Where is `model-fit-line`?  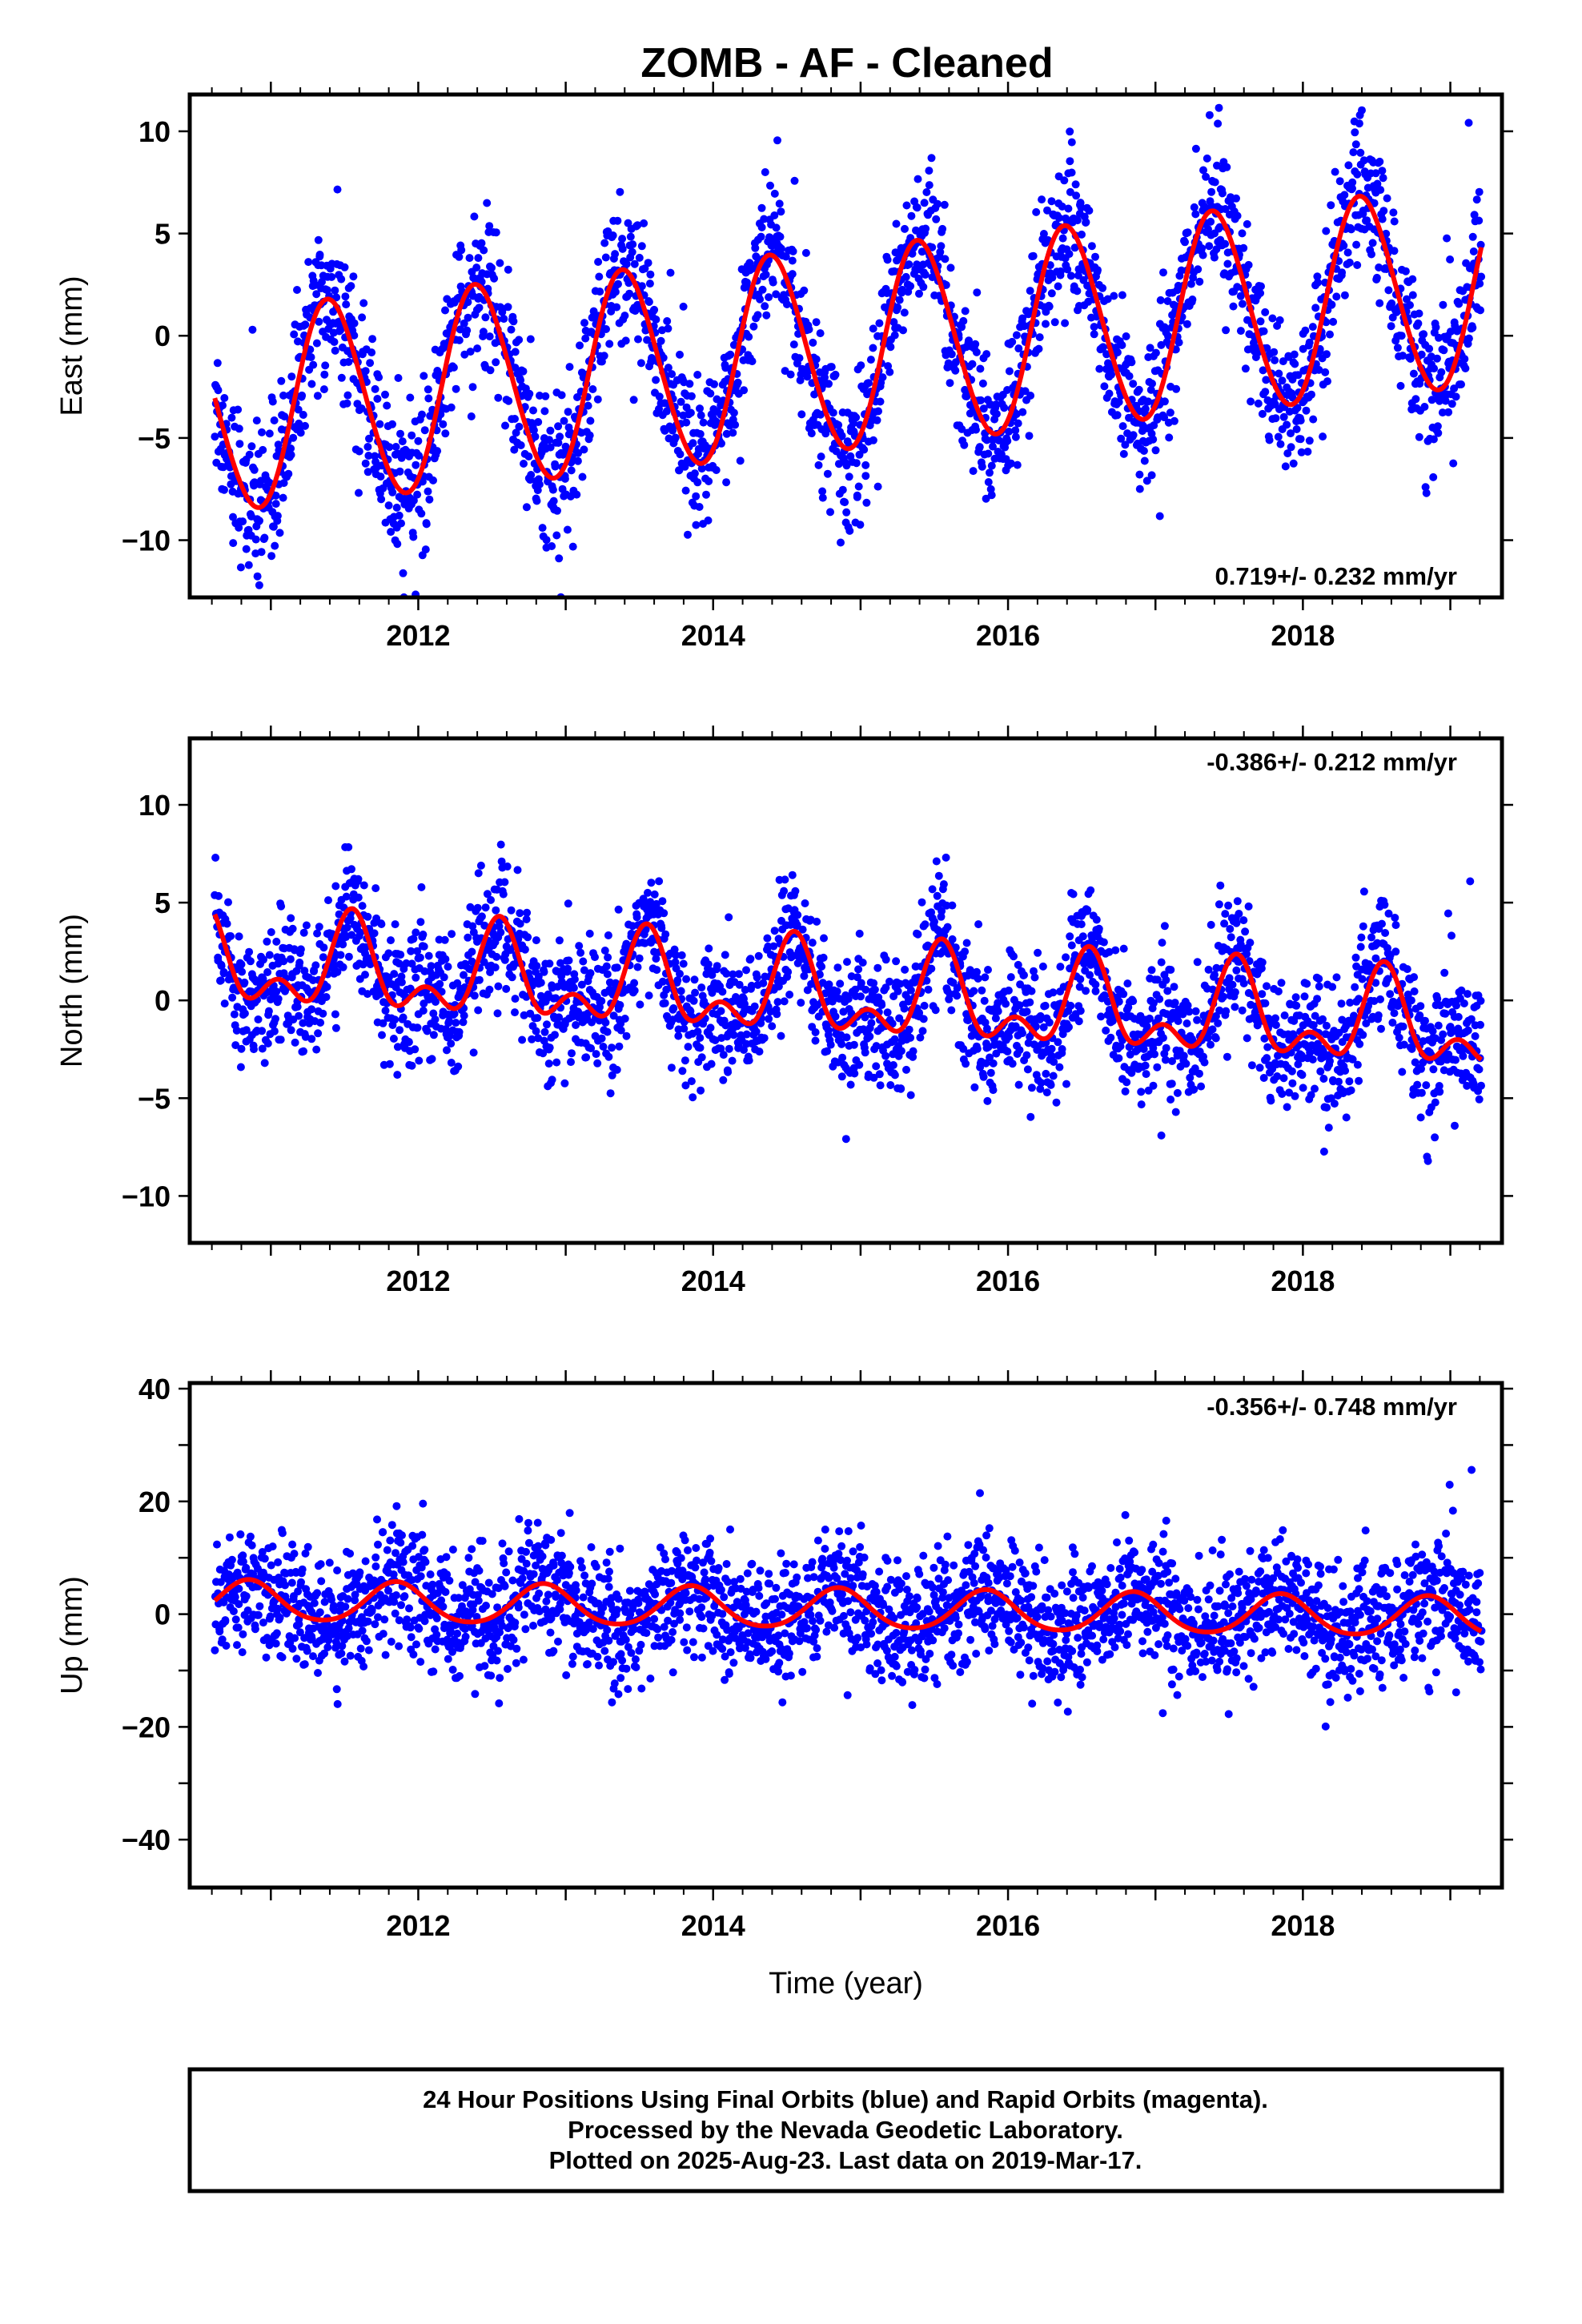
model-fit-line is located at coordinates (848, 351).